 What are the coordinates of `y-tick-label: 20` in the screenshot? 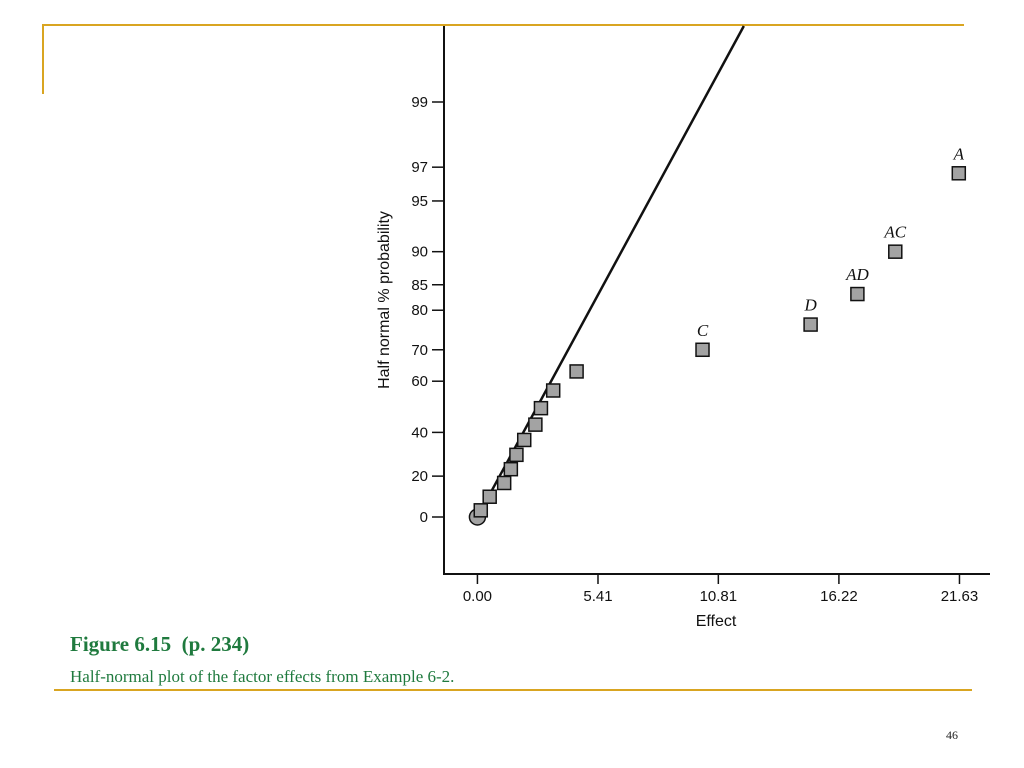 It's located at (419, 476).